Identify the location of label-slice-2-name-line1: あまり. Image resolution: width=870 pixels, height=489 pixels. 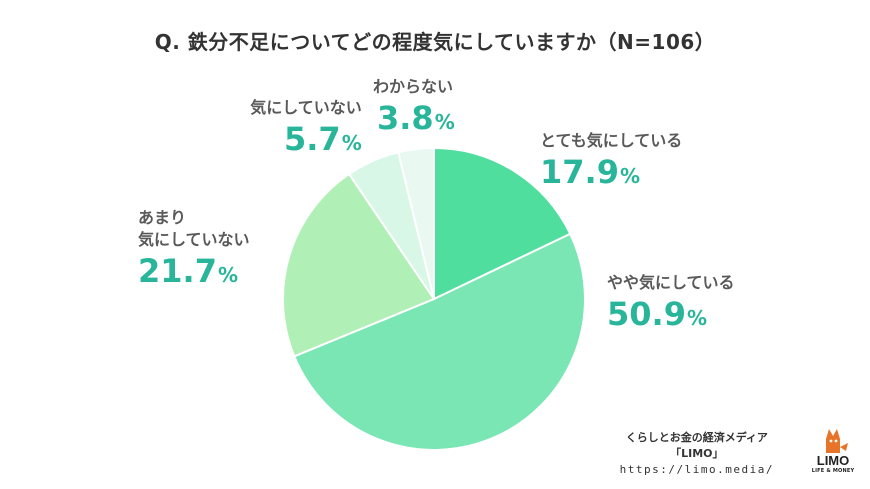
(162, 217).